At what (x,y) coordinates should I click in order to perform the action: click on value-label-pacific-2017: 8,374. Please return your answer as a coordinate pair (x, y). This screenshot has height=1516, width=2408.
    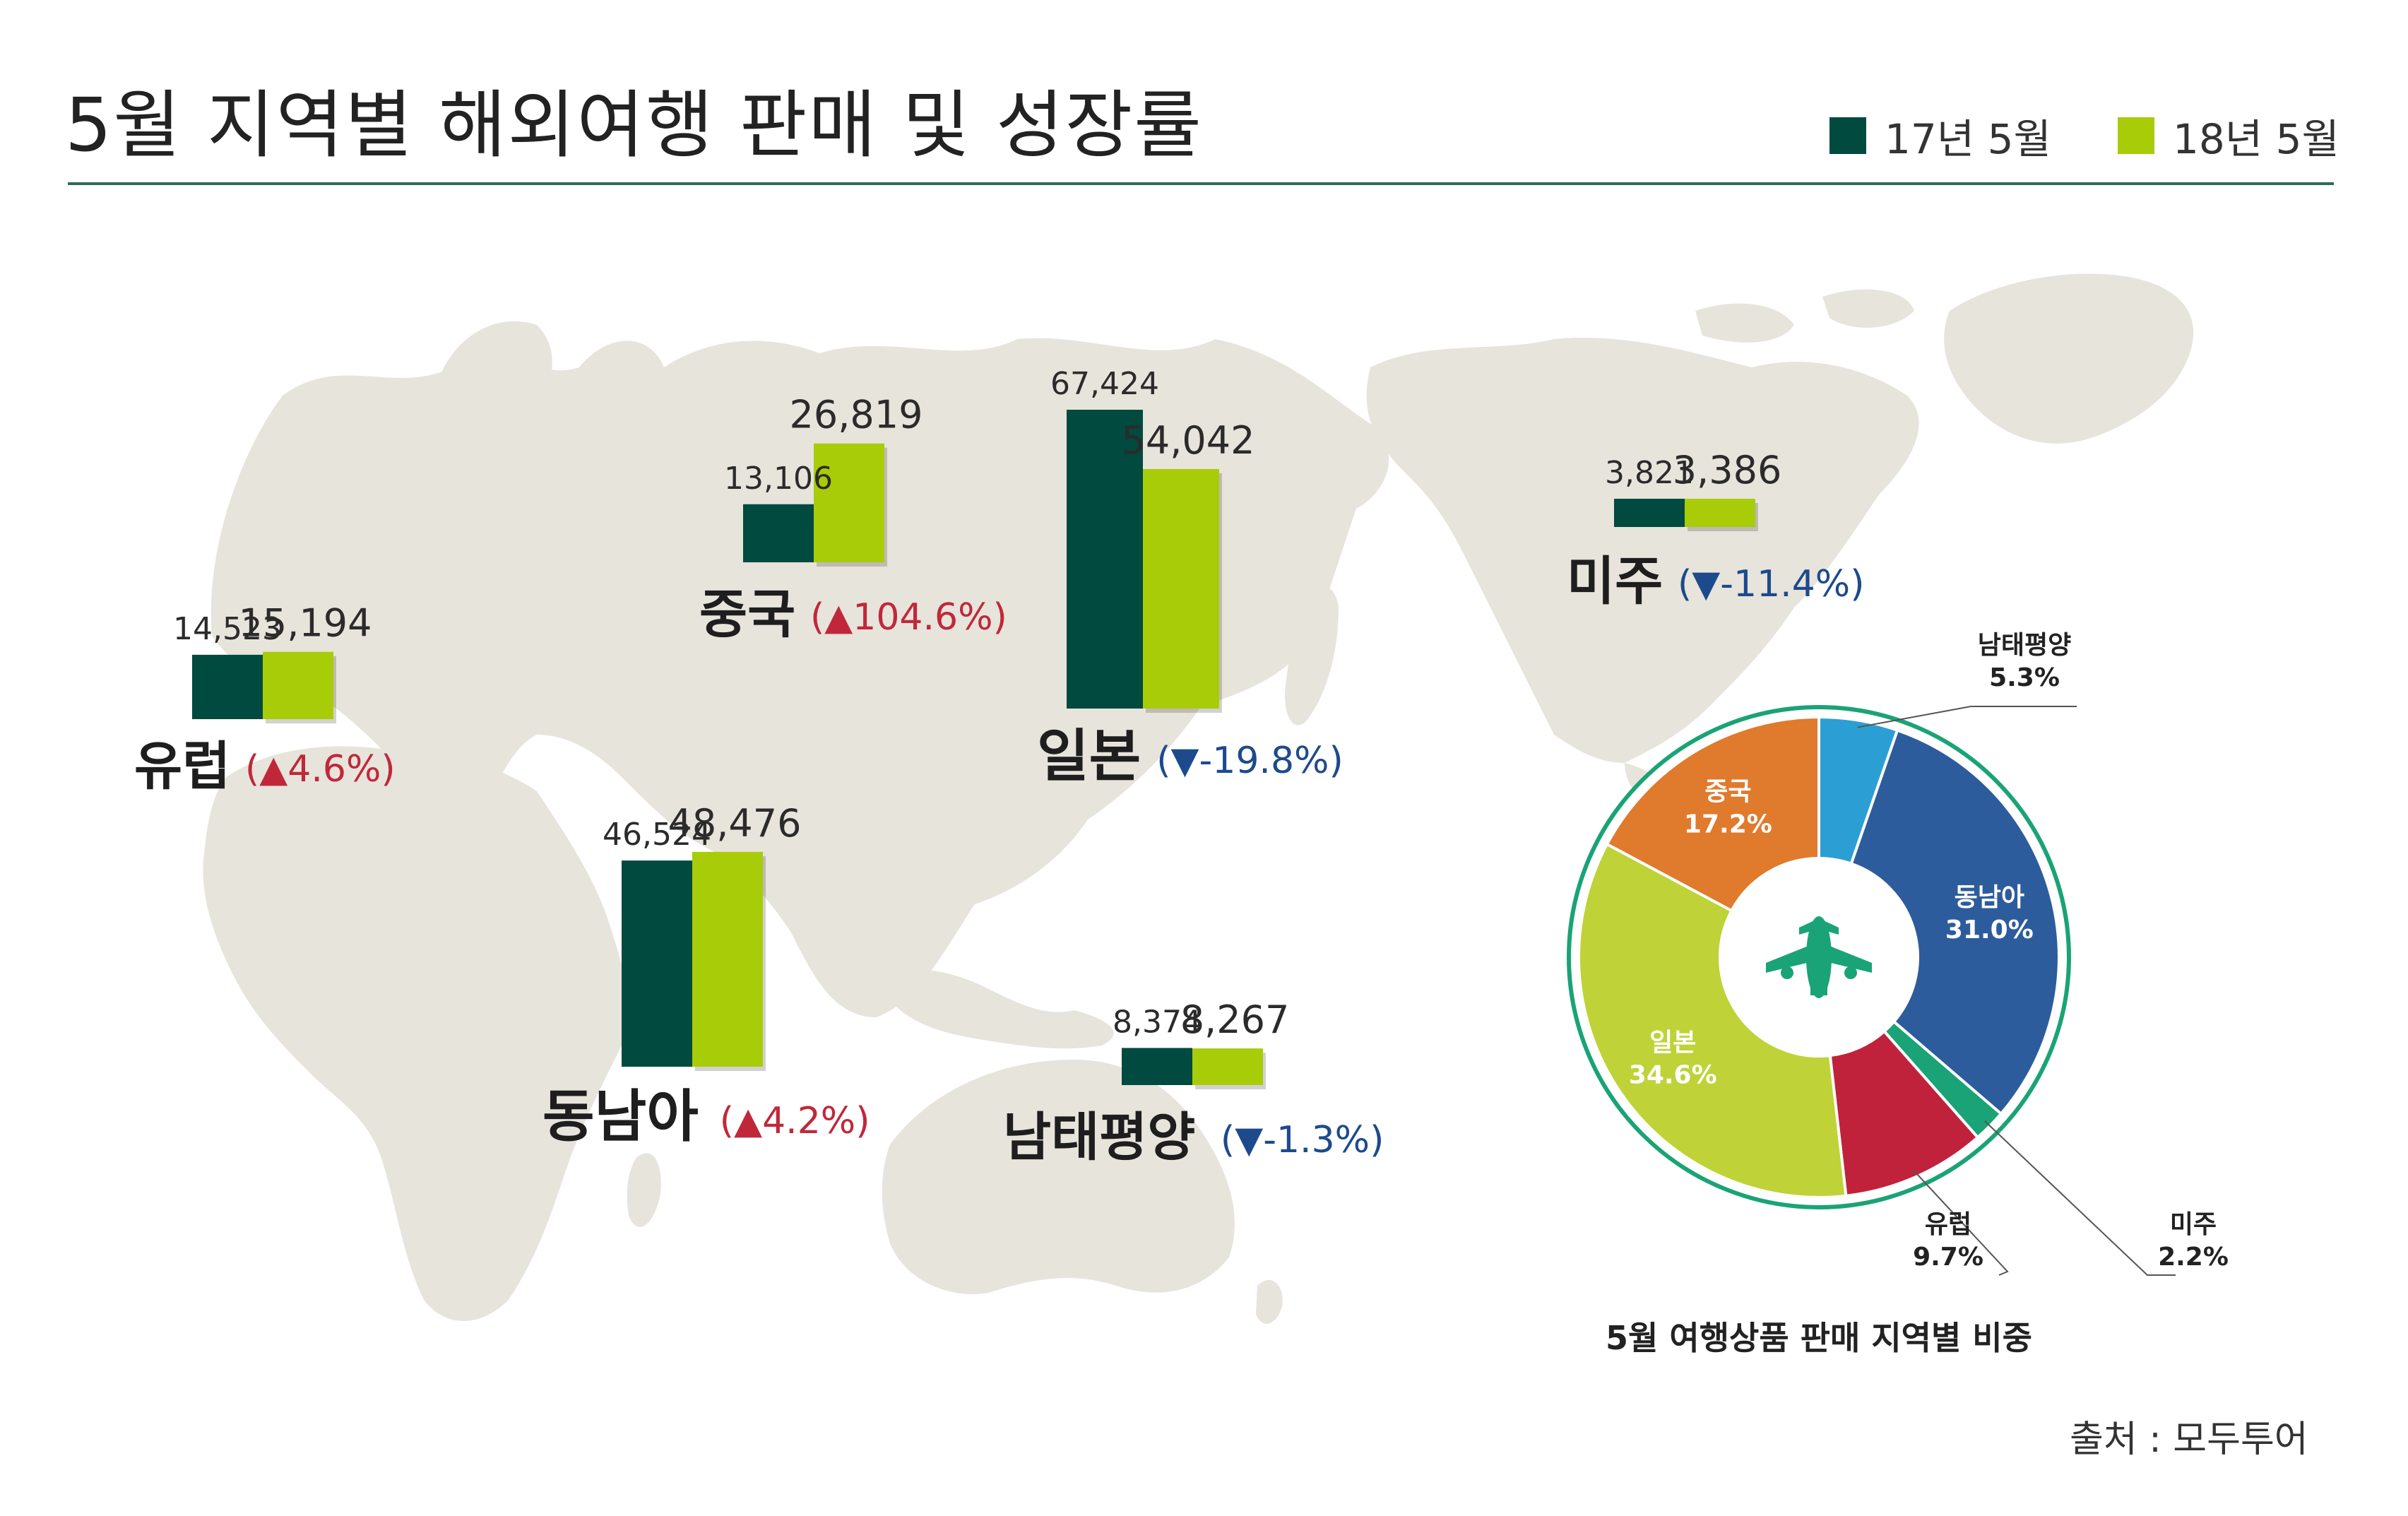
    Looking at the image, I should click on (1158, 1022).